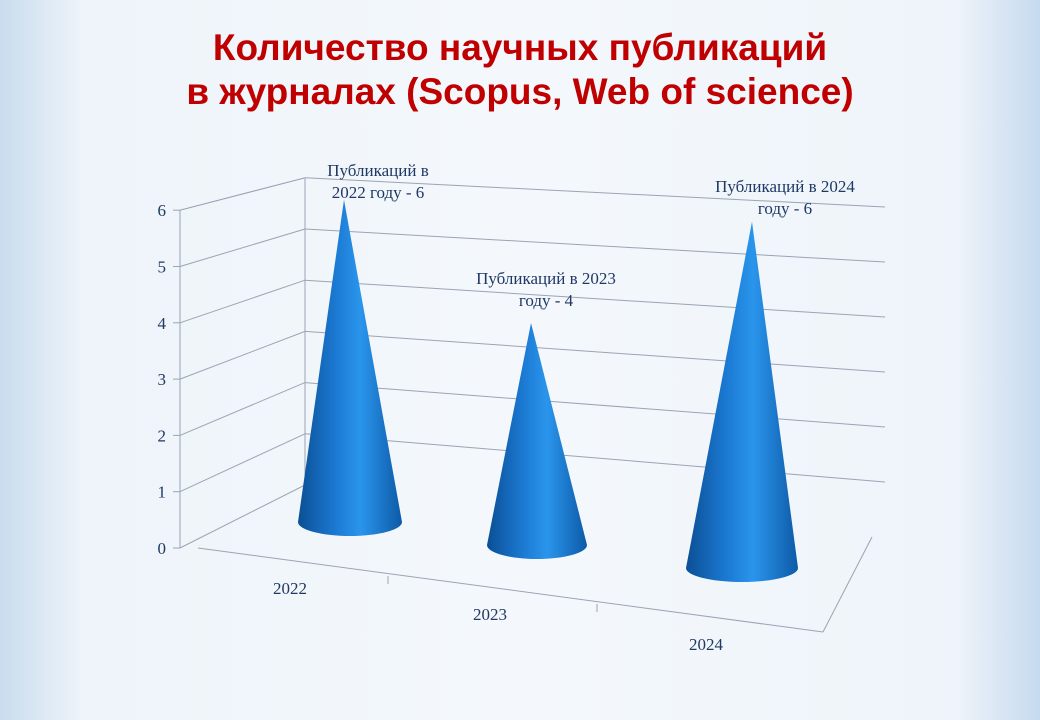 This screenshot has width=1040, height=720. Describe the element at coordinates (242, 516) in the screenshot. I see `floor-left-edge` at that location.